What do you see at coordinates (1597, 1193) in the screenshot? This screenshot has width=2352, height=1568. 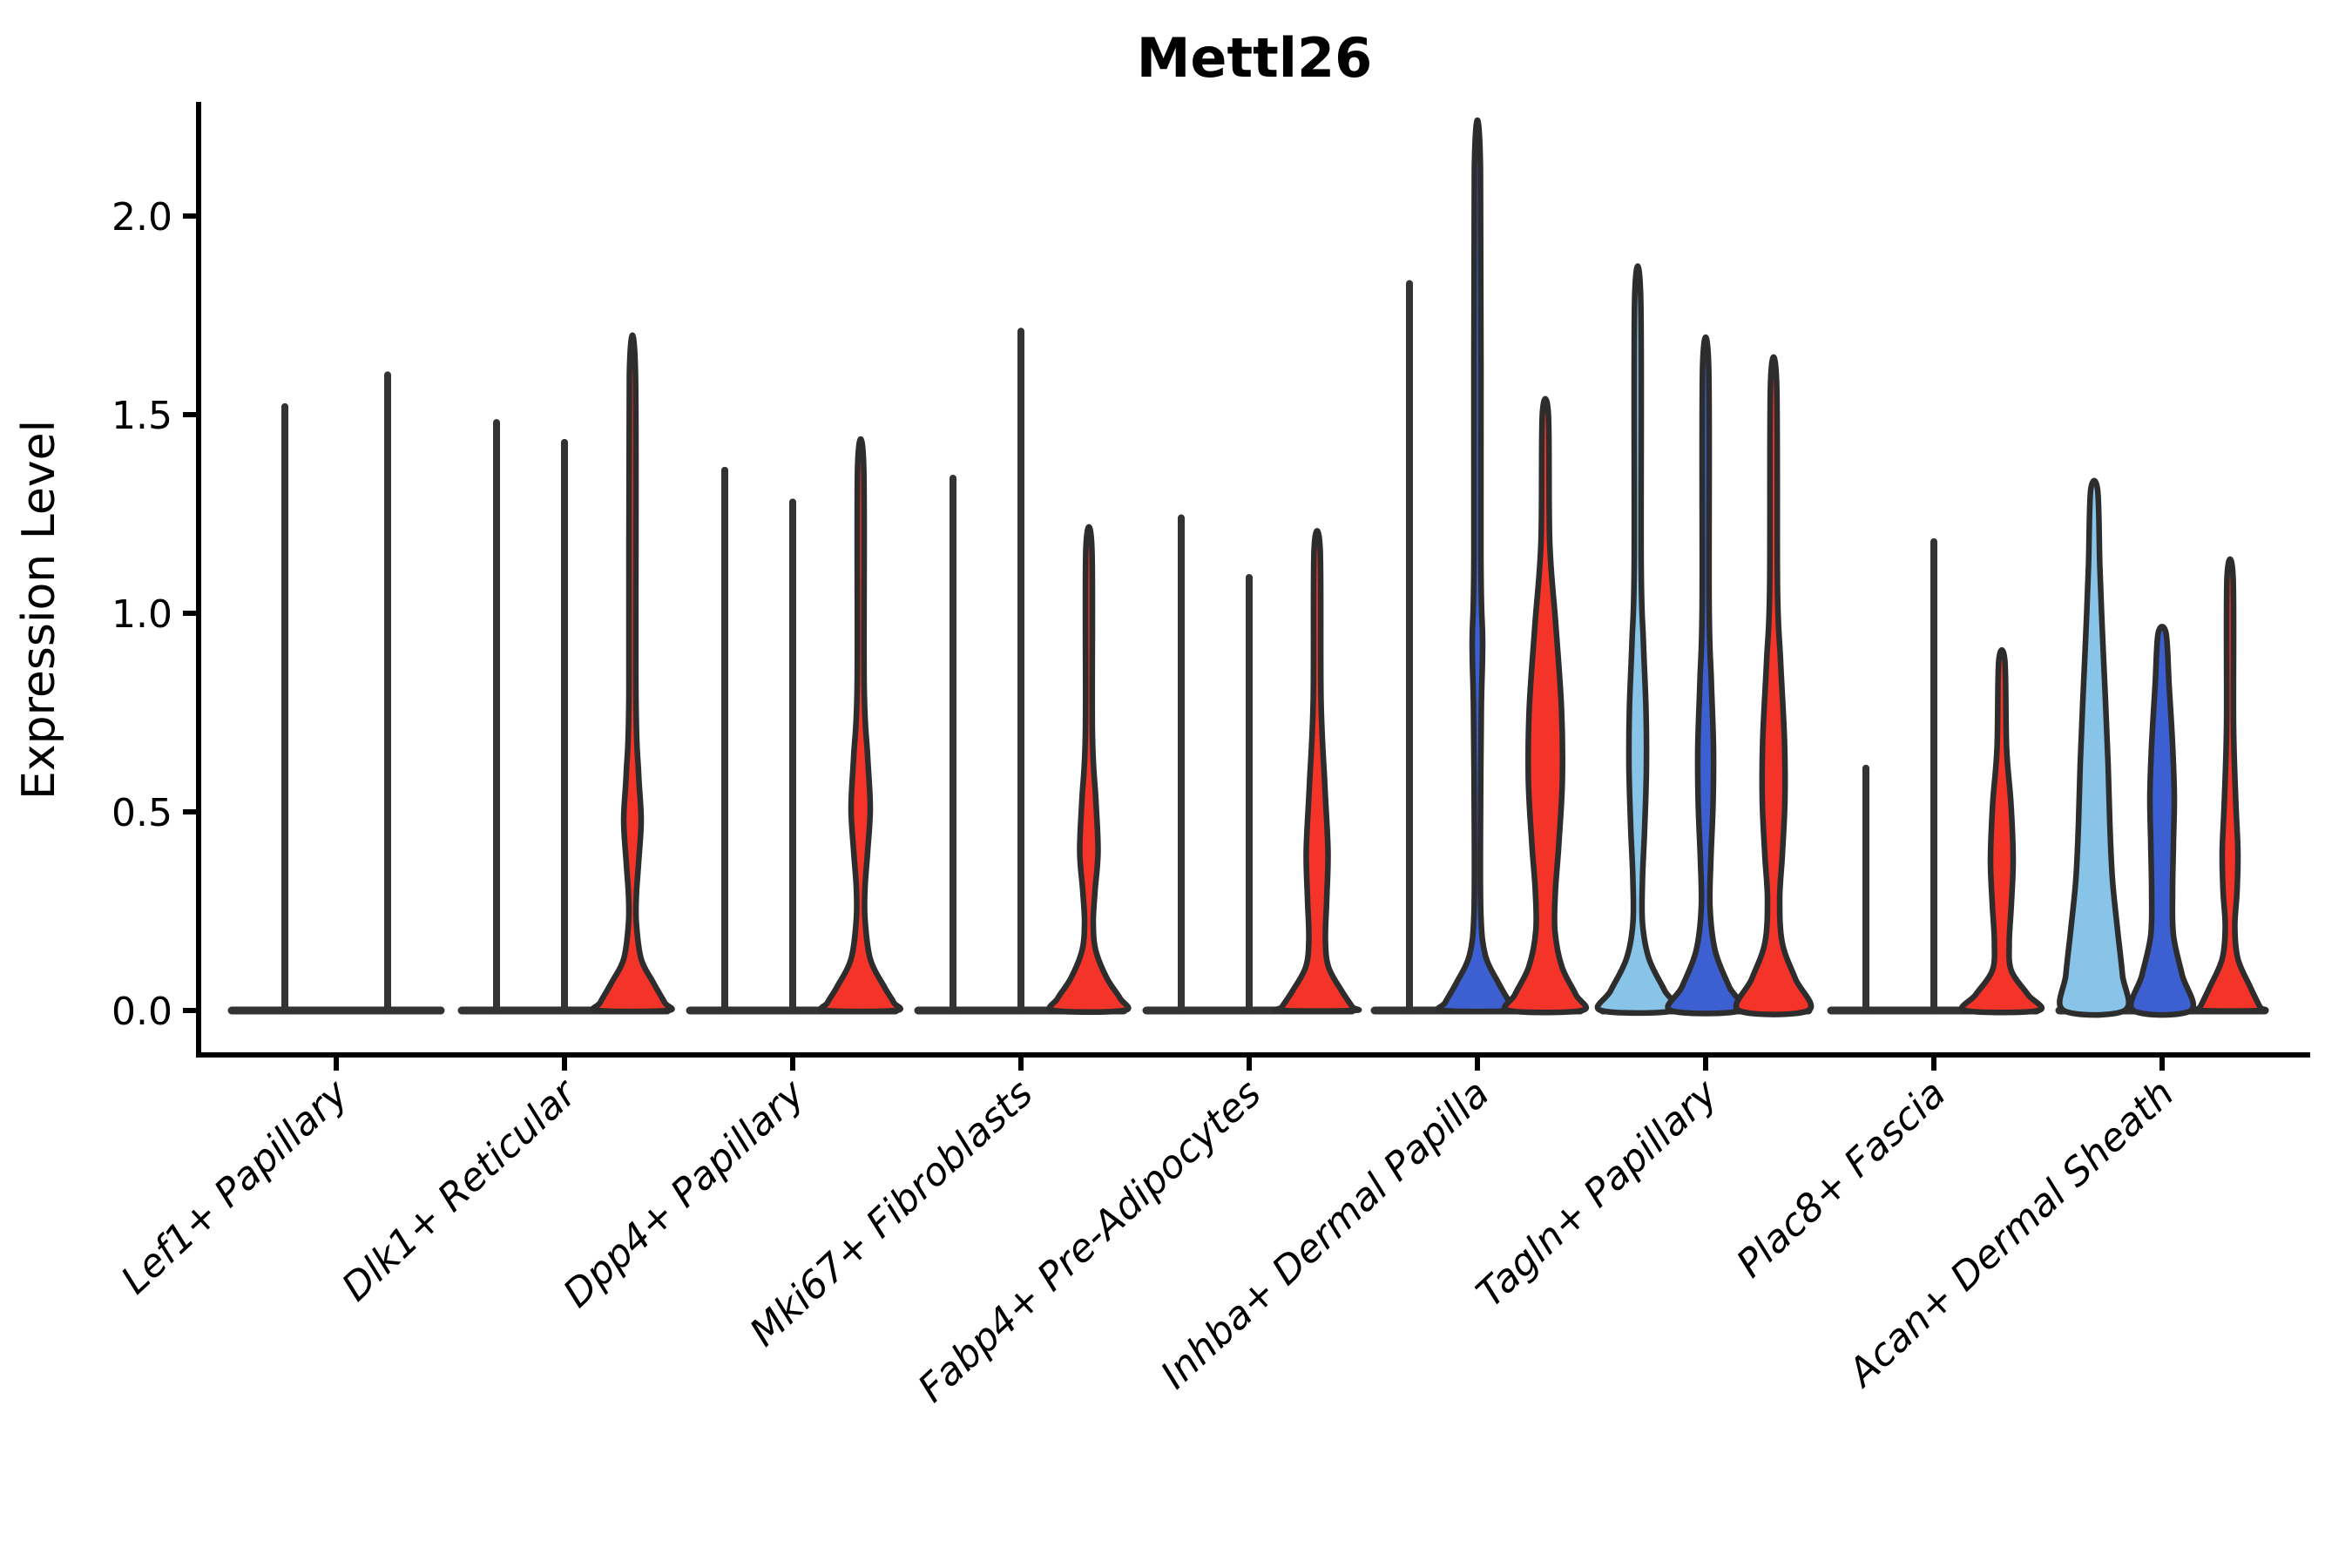 I see `x-category-label-6: Tagln+ Papillary` at bounding box center [1597, 1193].